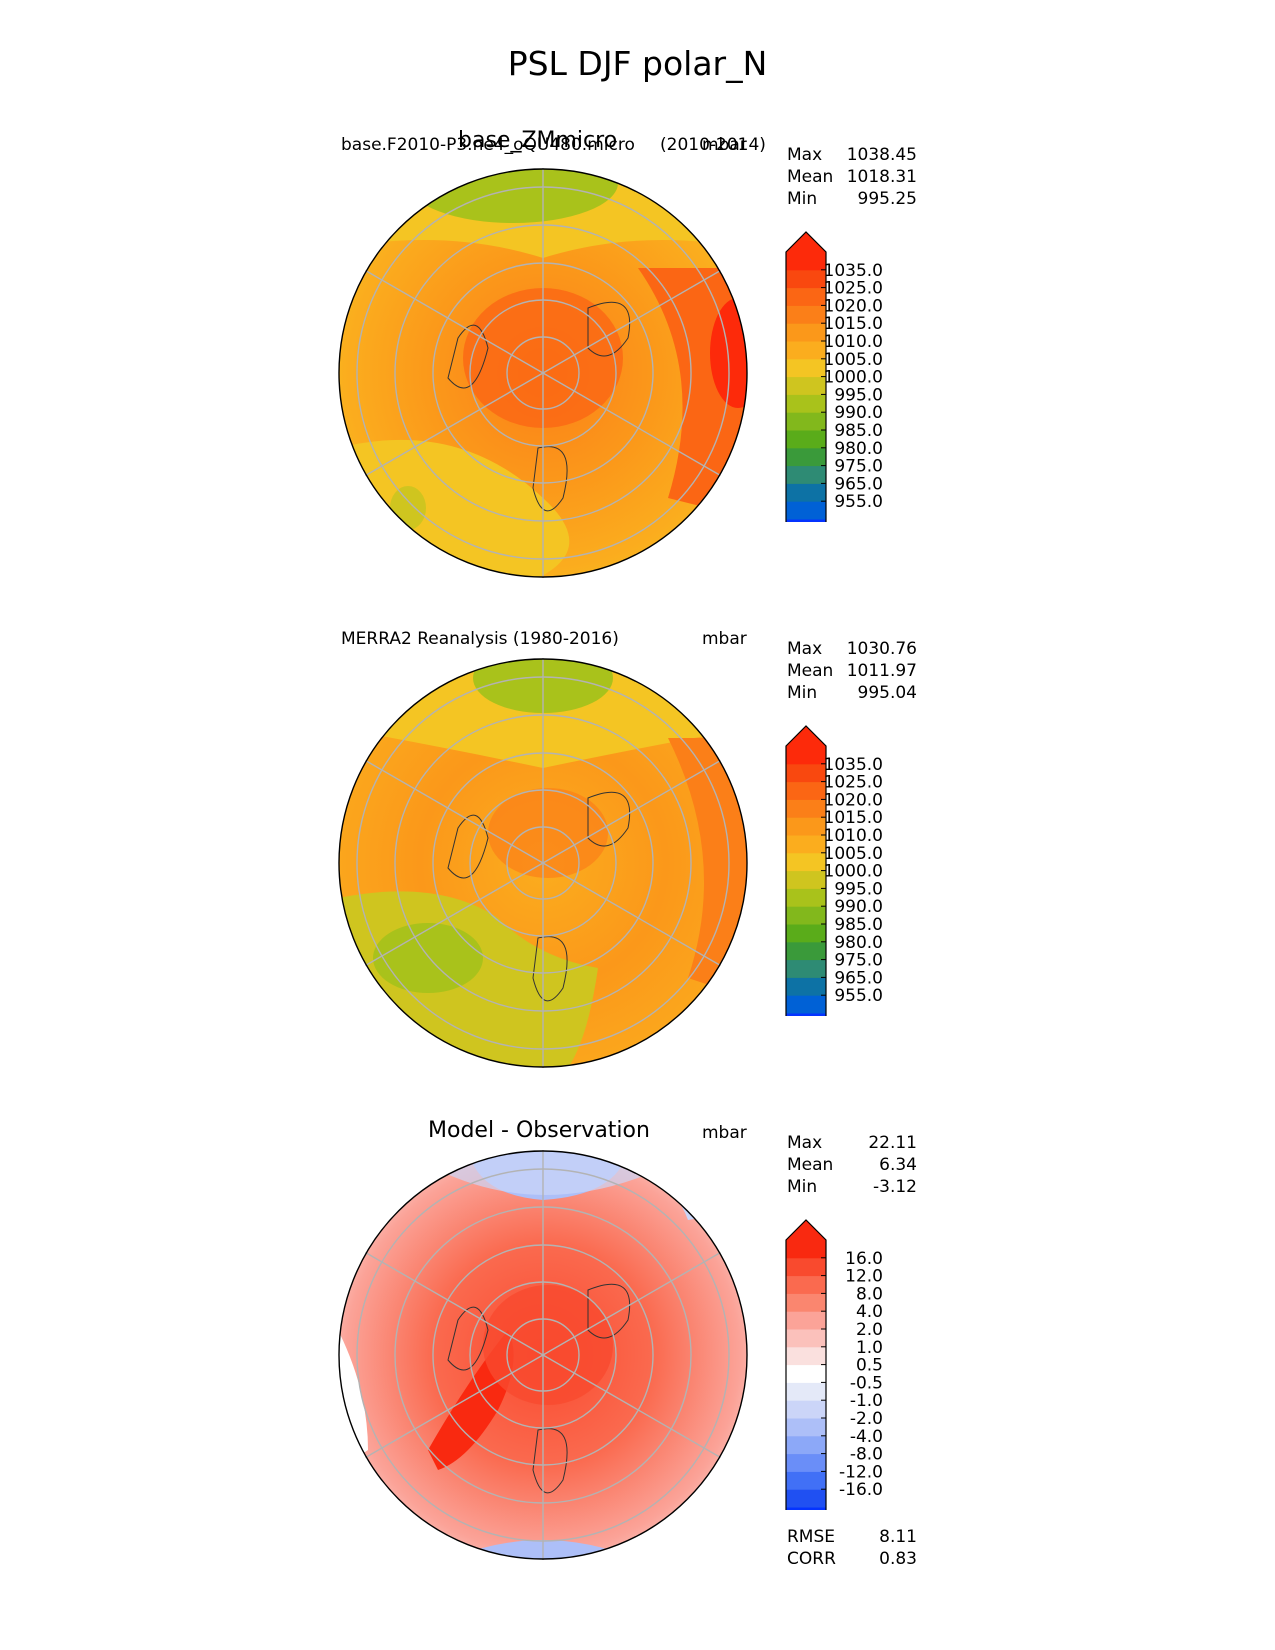  What do you see at coordinates (869, 1294) in the screenshot?
I see `colorbar-tick-label: 8.0` at bounding box center [869, 1294].